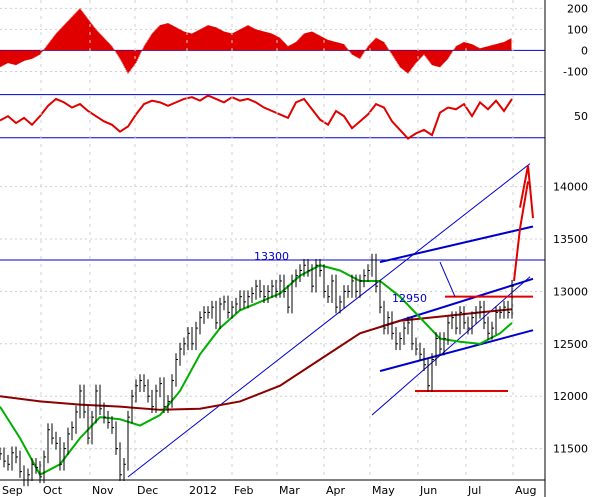 This screenshot has width=595, height=497. Describe the element at coordinates (383, 490) in the screenshot. I see `x-tick-label: May` at that location.